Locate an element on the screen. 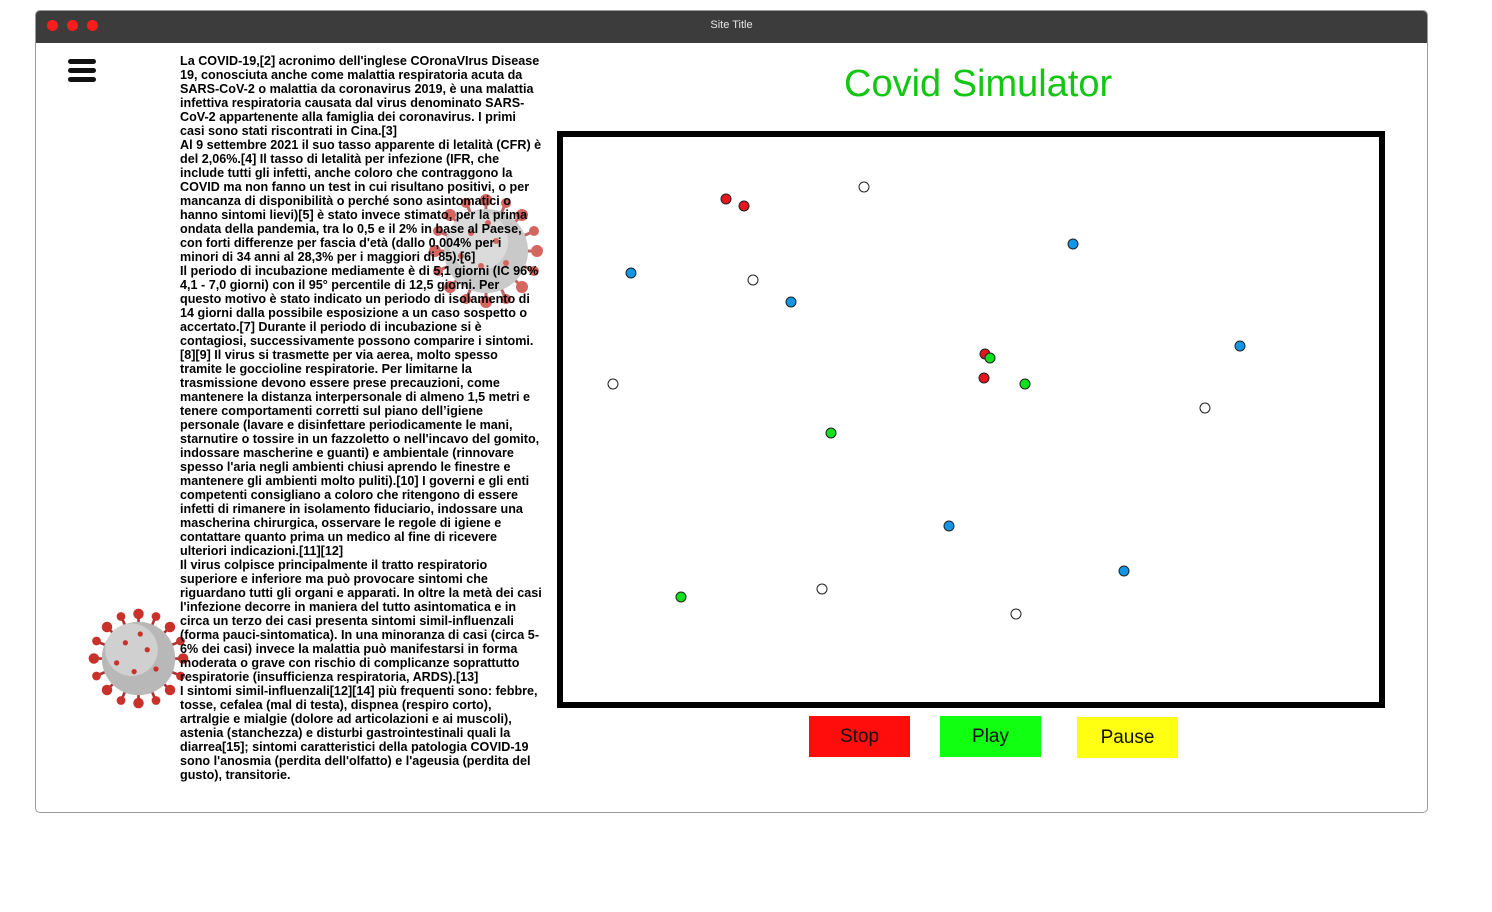  hamburger-menu-icon is located at coordinates (82, 71).